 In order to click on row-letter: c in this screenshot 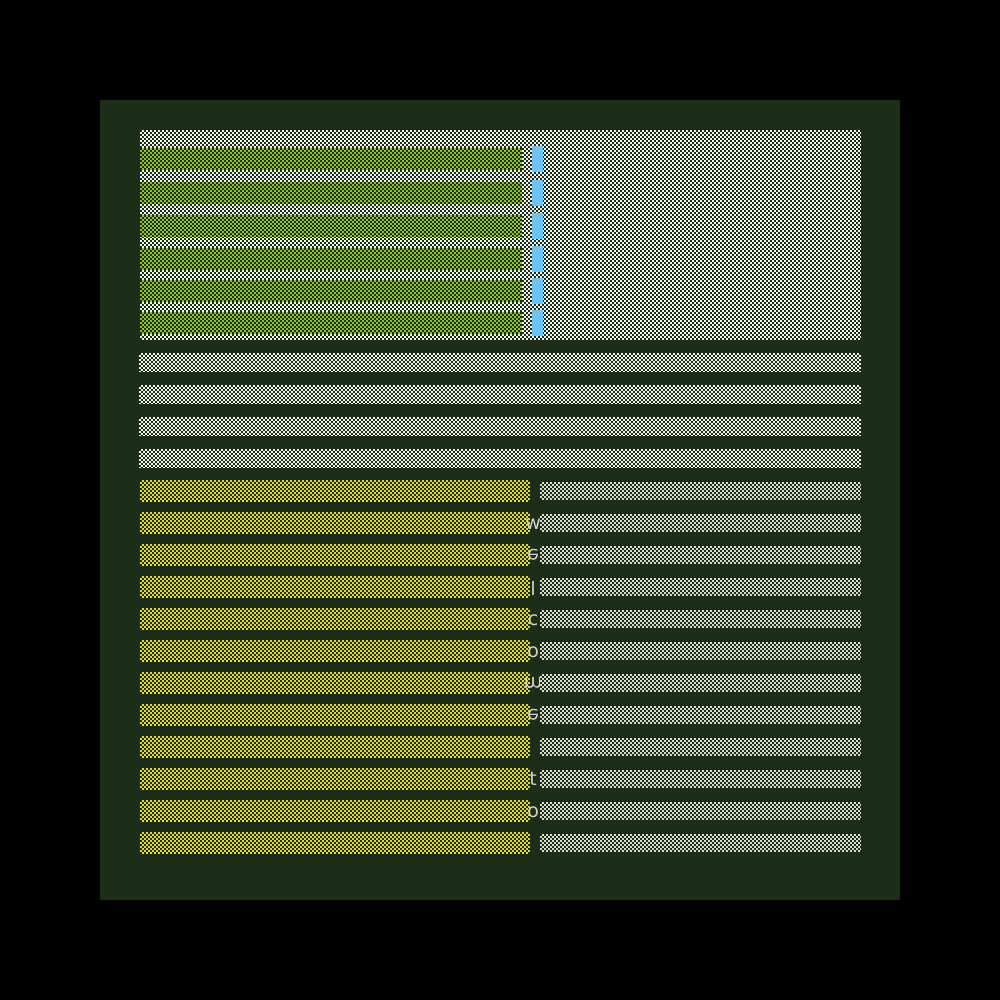, I will do `click(533, 619)`.